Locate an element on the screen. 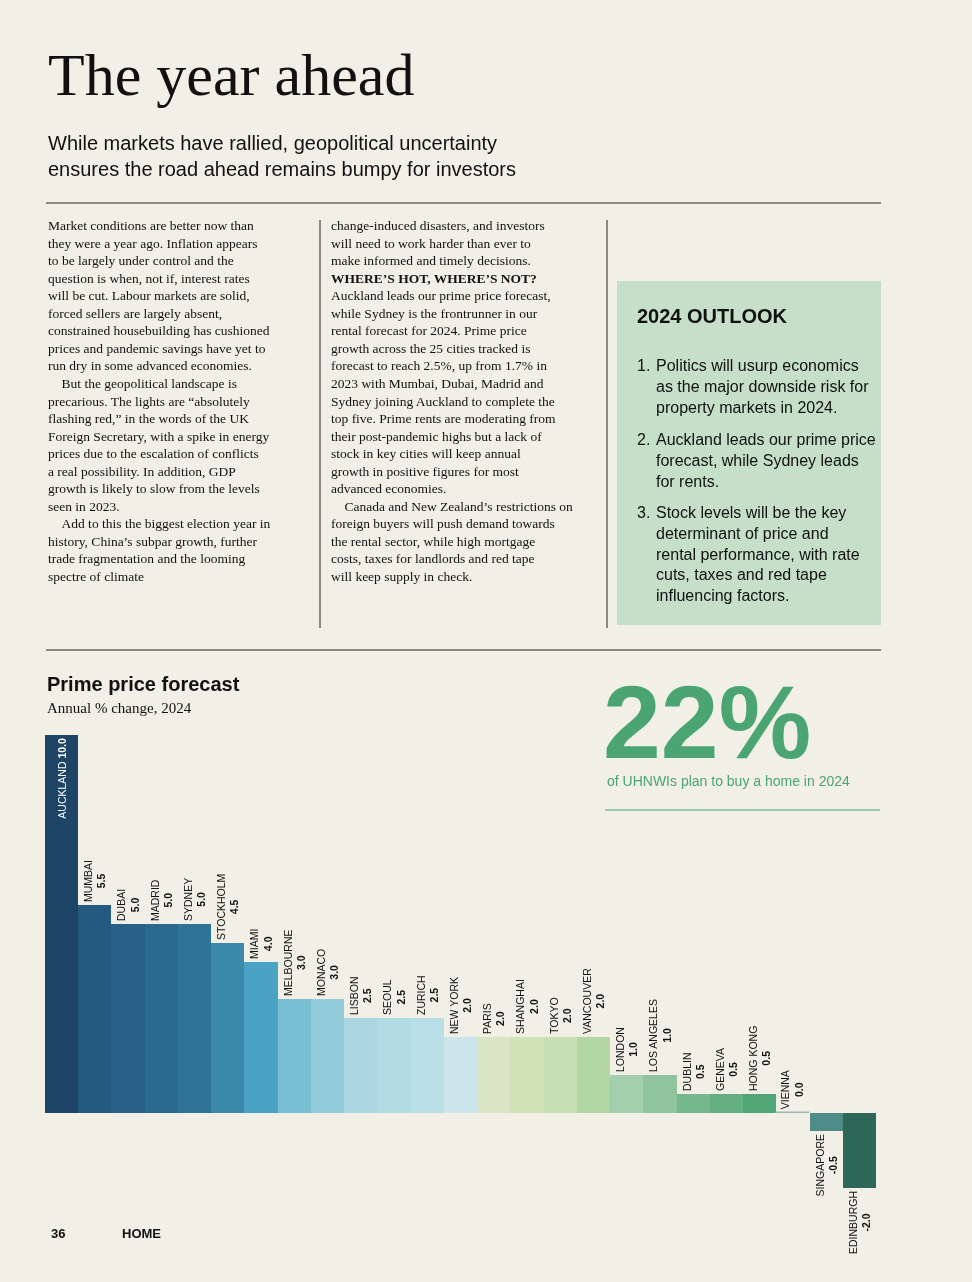 The image size is (972, 1282). category-label: DUBLIN is located at coordinates (686, 1071).